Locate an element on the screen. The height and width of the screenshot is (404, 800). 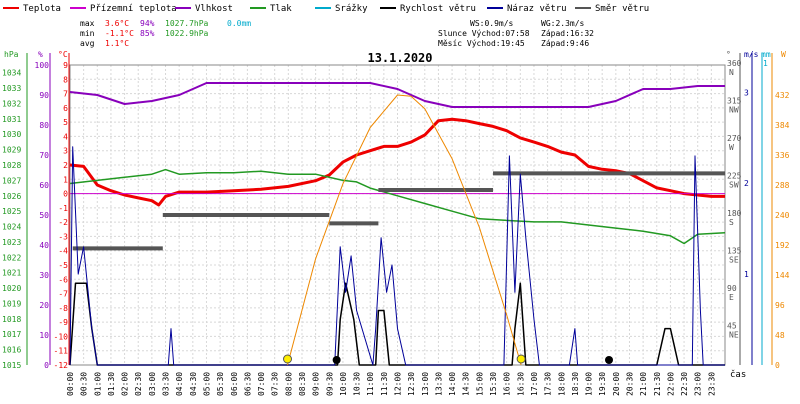
tick-label-degc: -9 is located at coordinates (63, 322).